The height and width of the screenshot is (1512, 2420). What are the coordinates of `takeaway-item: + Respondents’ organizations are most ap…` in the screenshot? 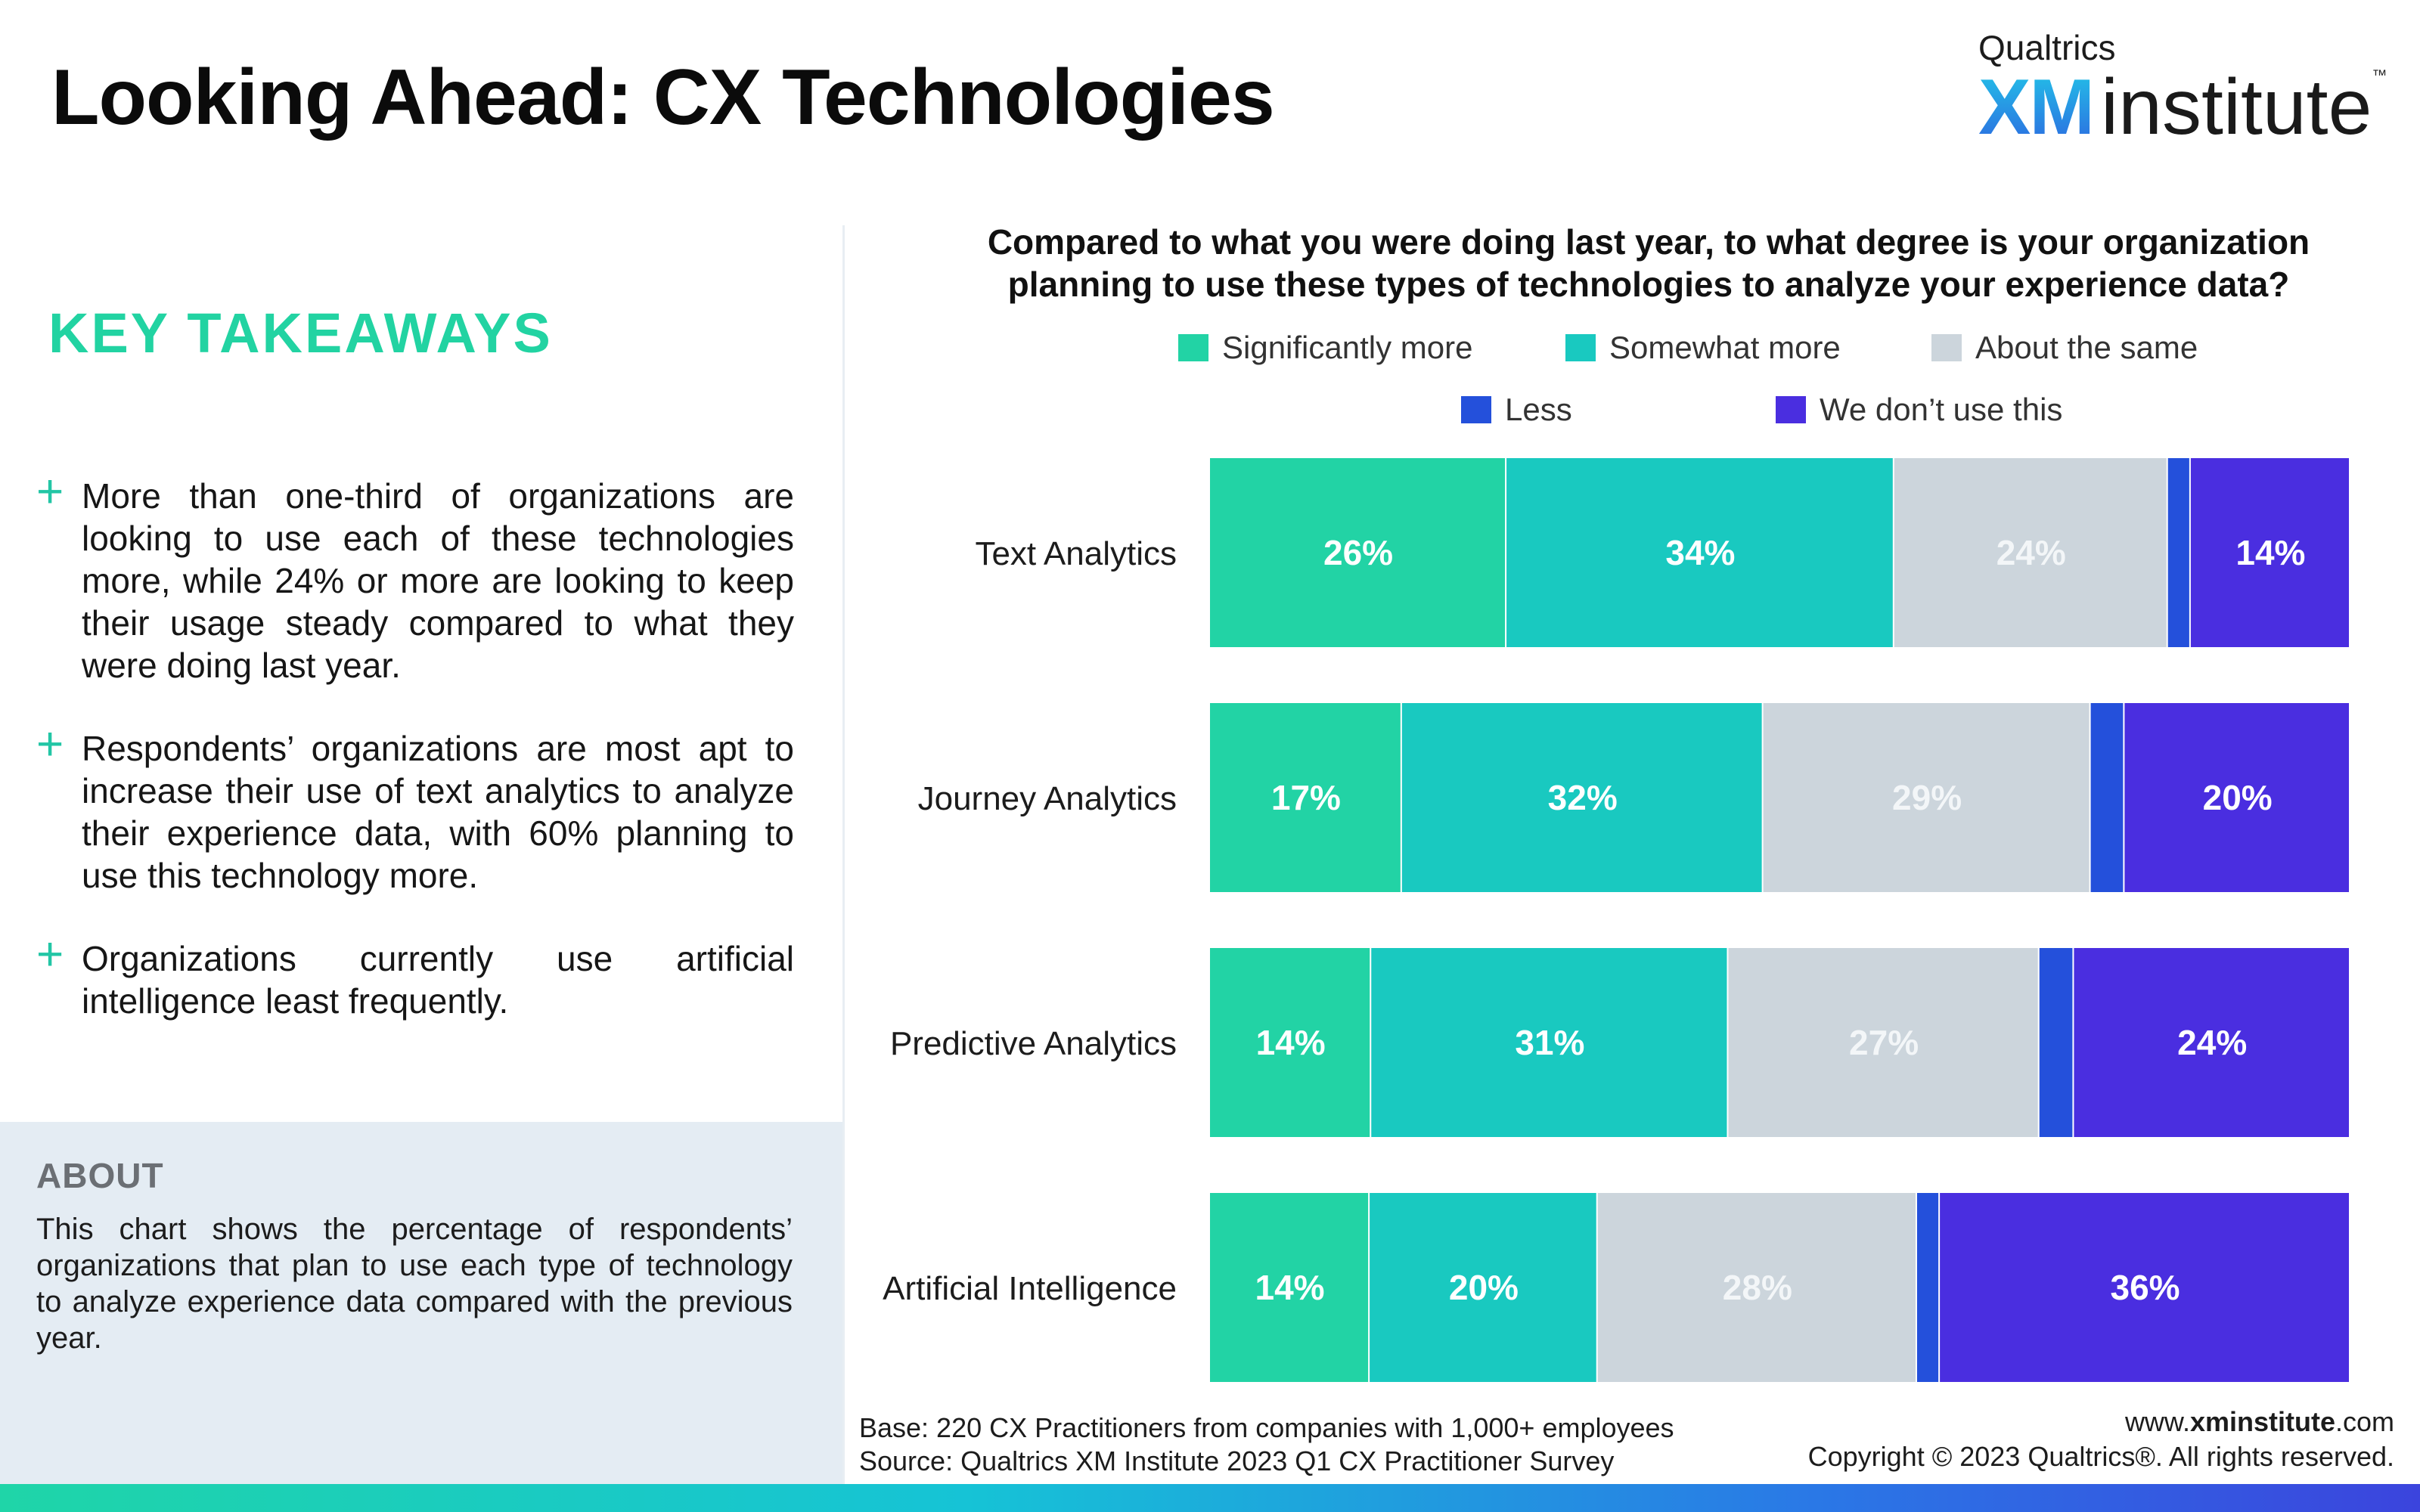 It's located at (415, 809).